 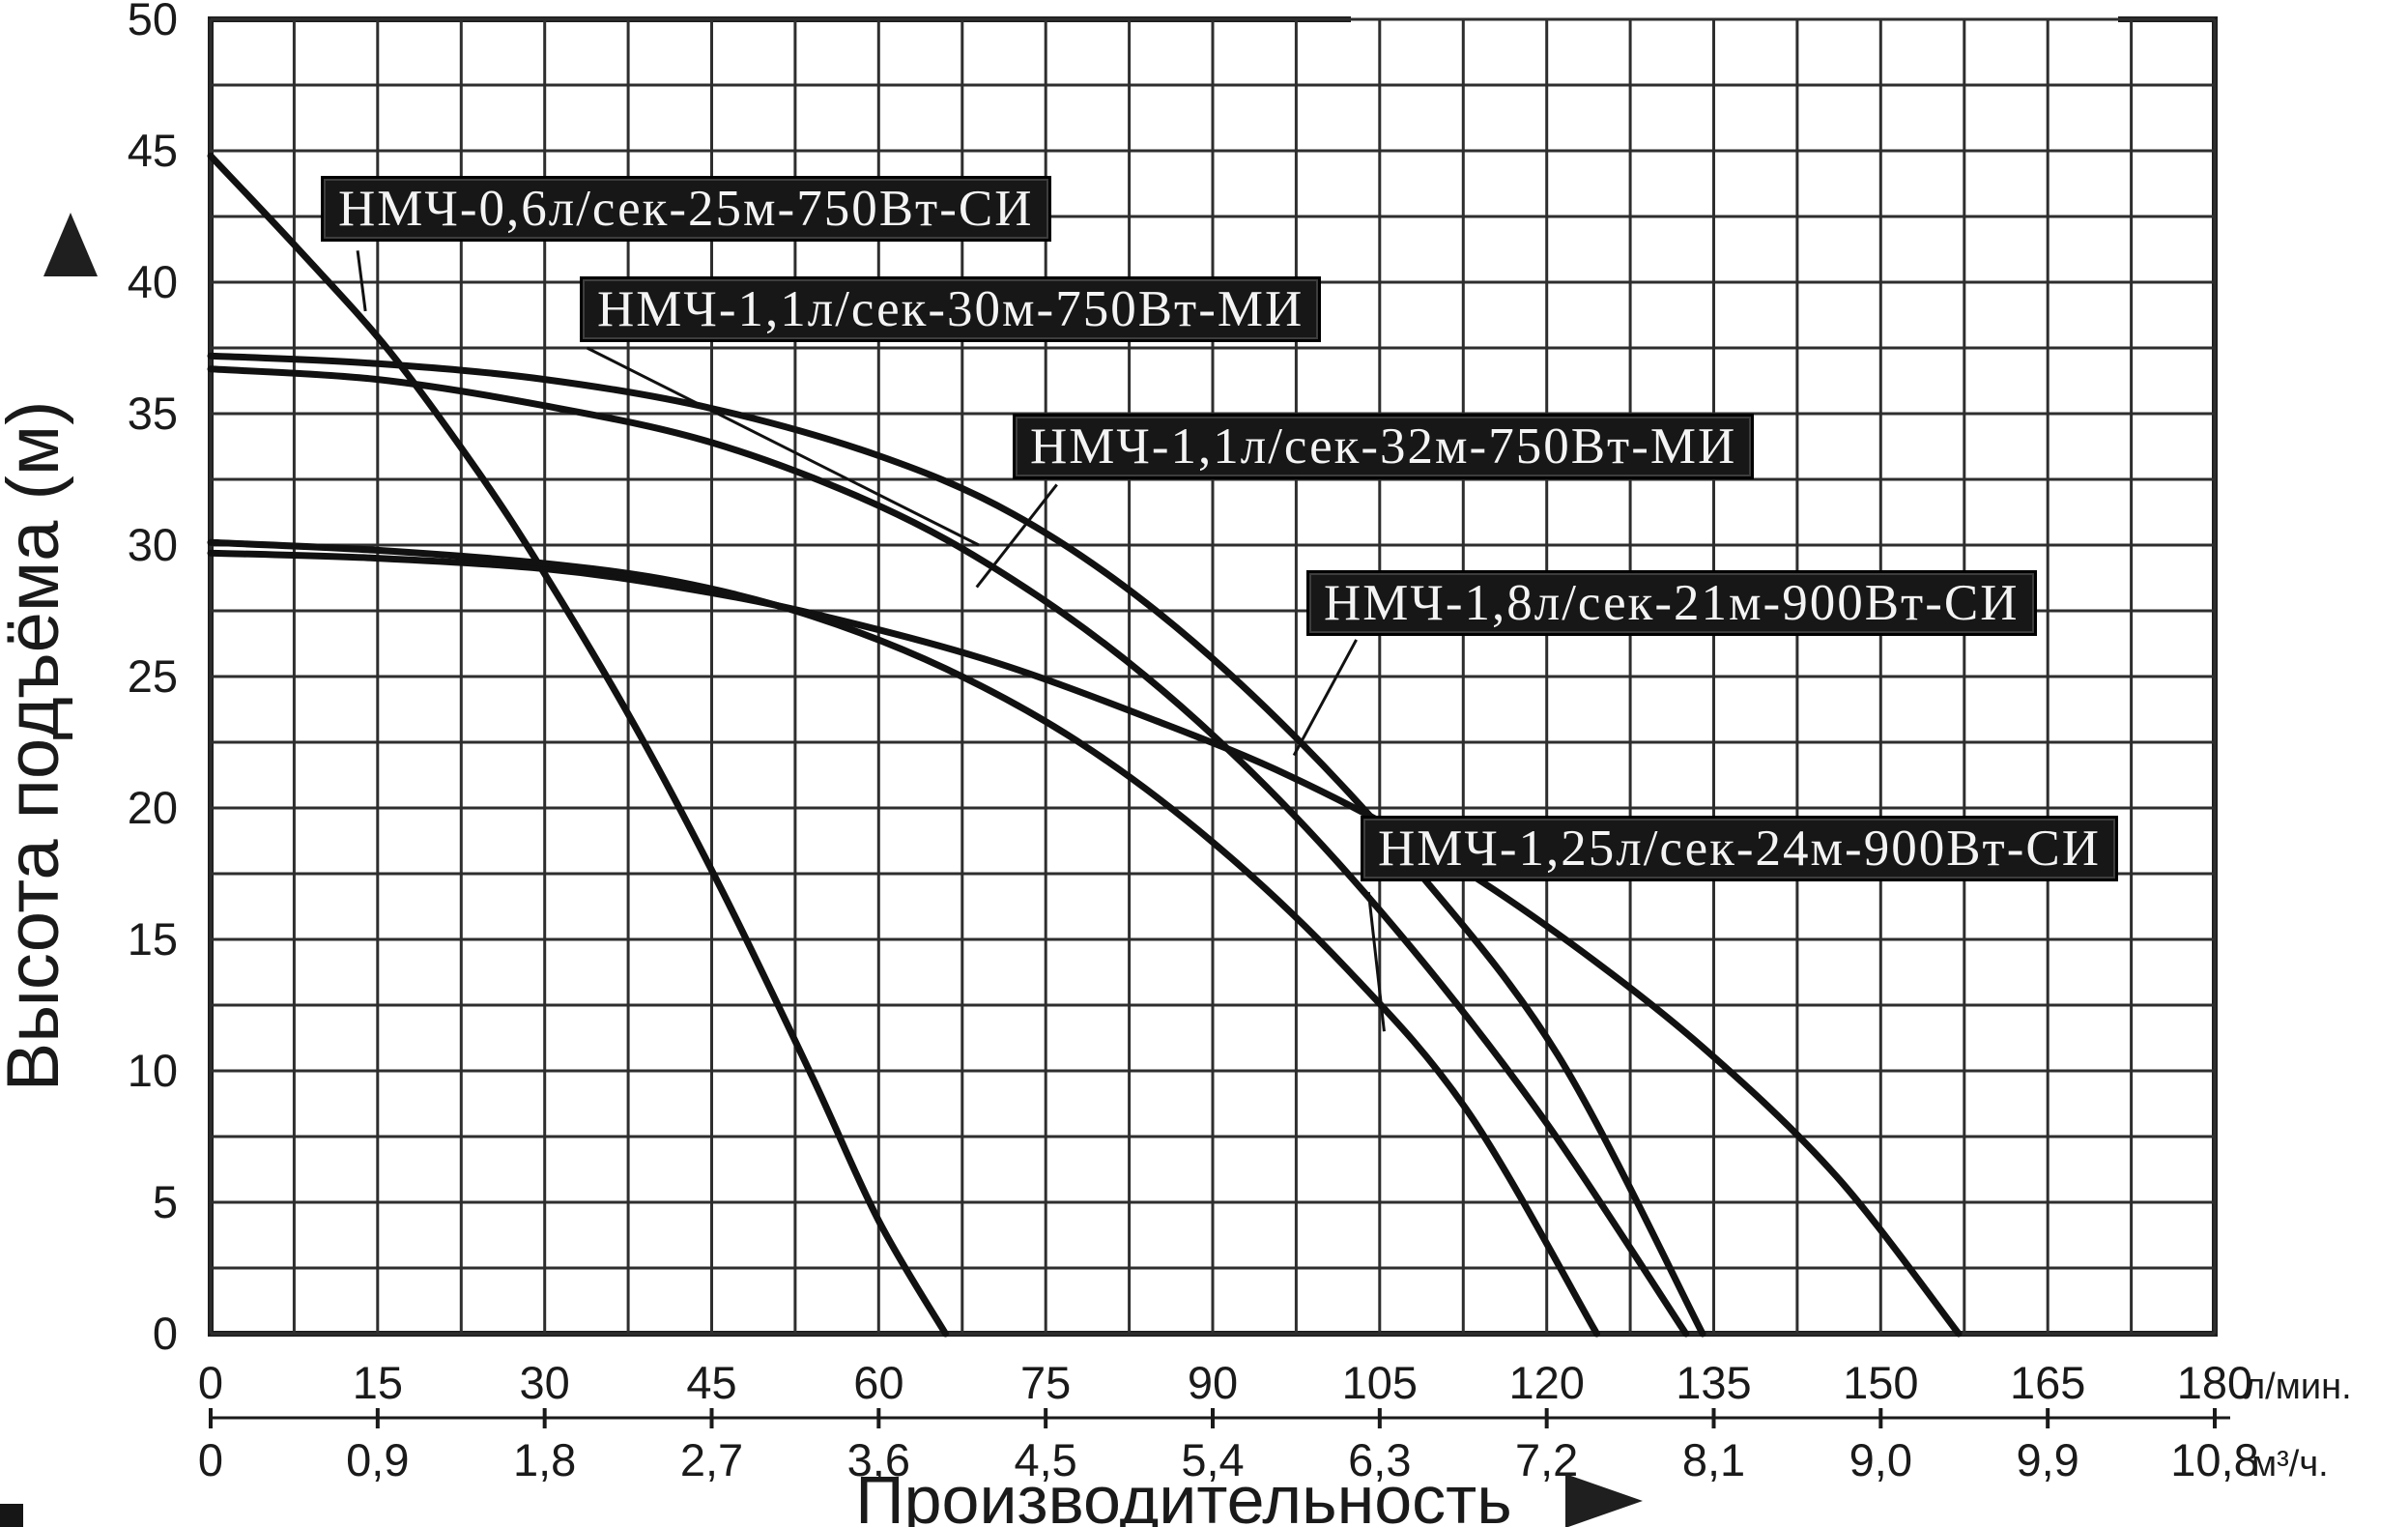 What do you see at coordinates (1881, 1460) in the screenshot?
I see `x-tick-label-m3h: 9,0` at bounding box center [1881, 1460].